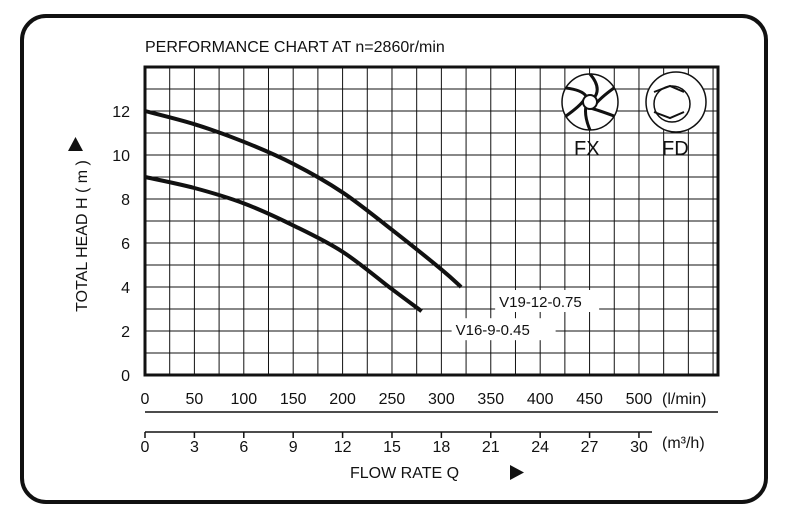 This screenshot has height=522, width=790. What do you see at coordinates (517, 472) in the screenshot?
I see `right-triangle-icon` at bounding box center [517, 472].